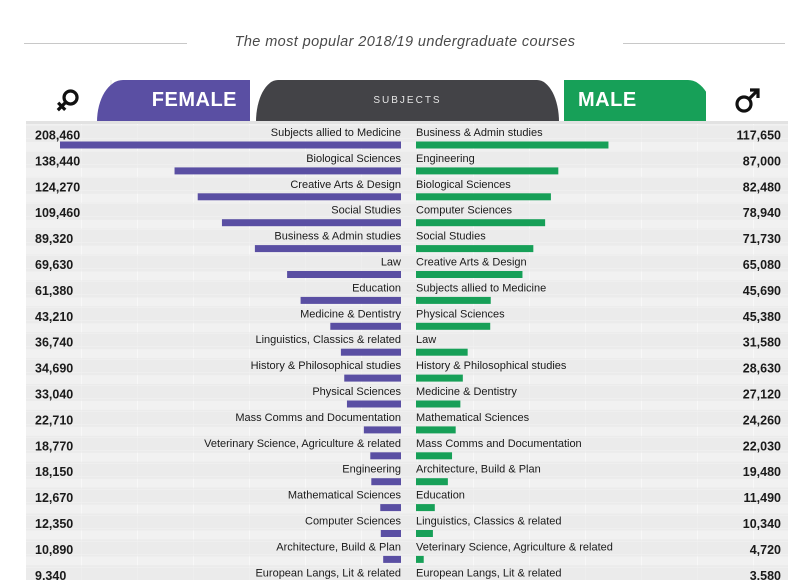  What do you see at coordinates (704, 43) in the screenshot?
I see `title-rule-right` at bounding box center [704, 43].